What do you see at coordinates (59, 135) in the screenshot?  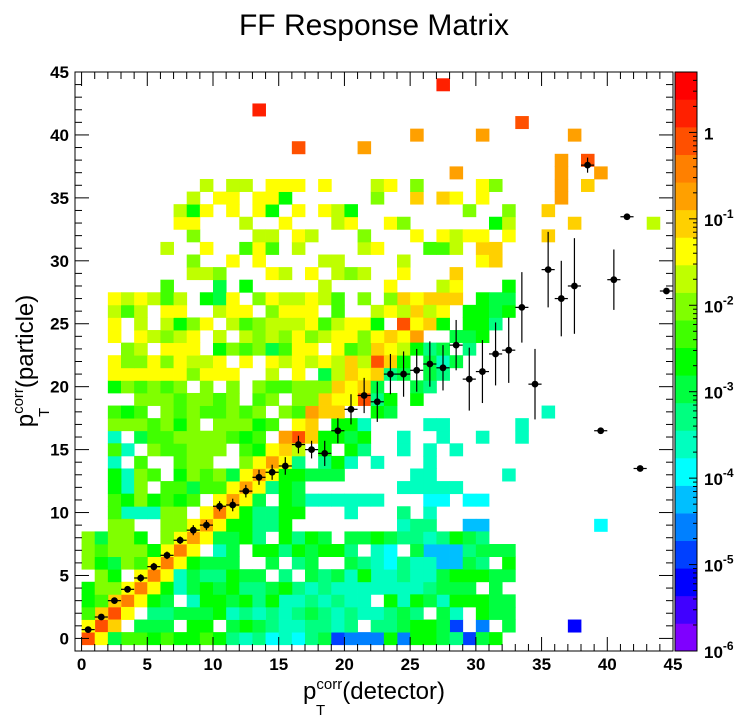 I see `y-tick-label: 40` at bounding box center [59, 135].